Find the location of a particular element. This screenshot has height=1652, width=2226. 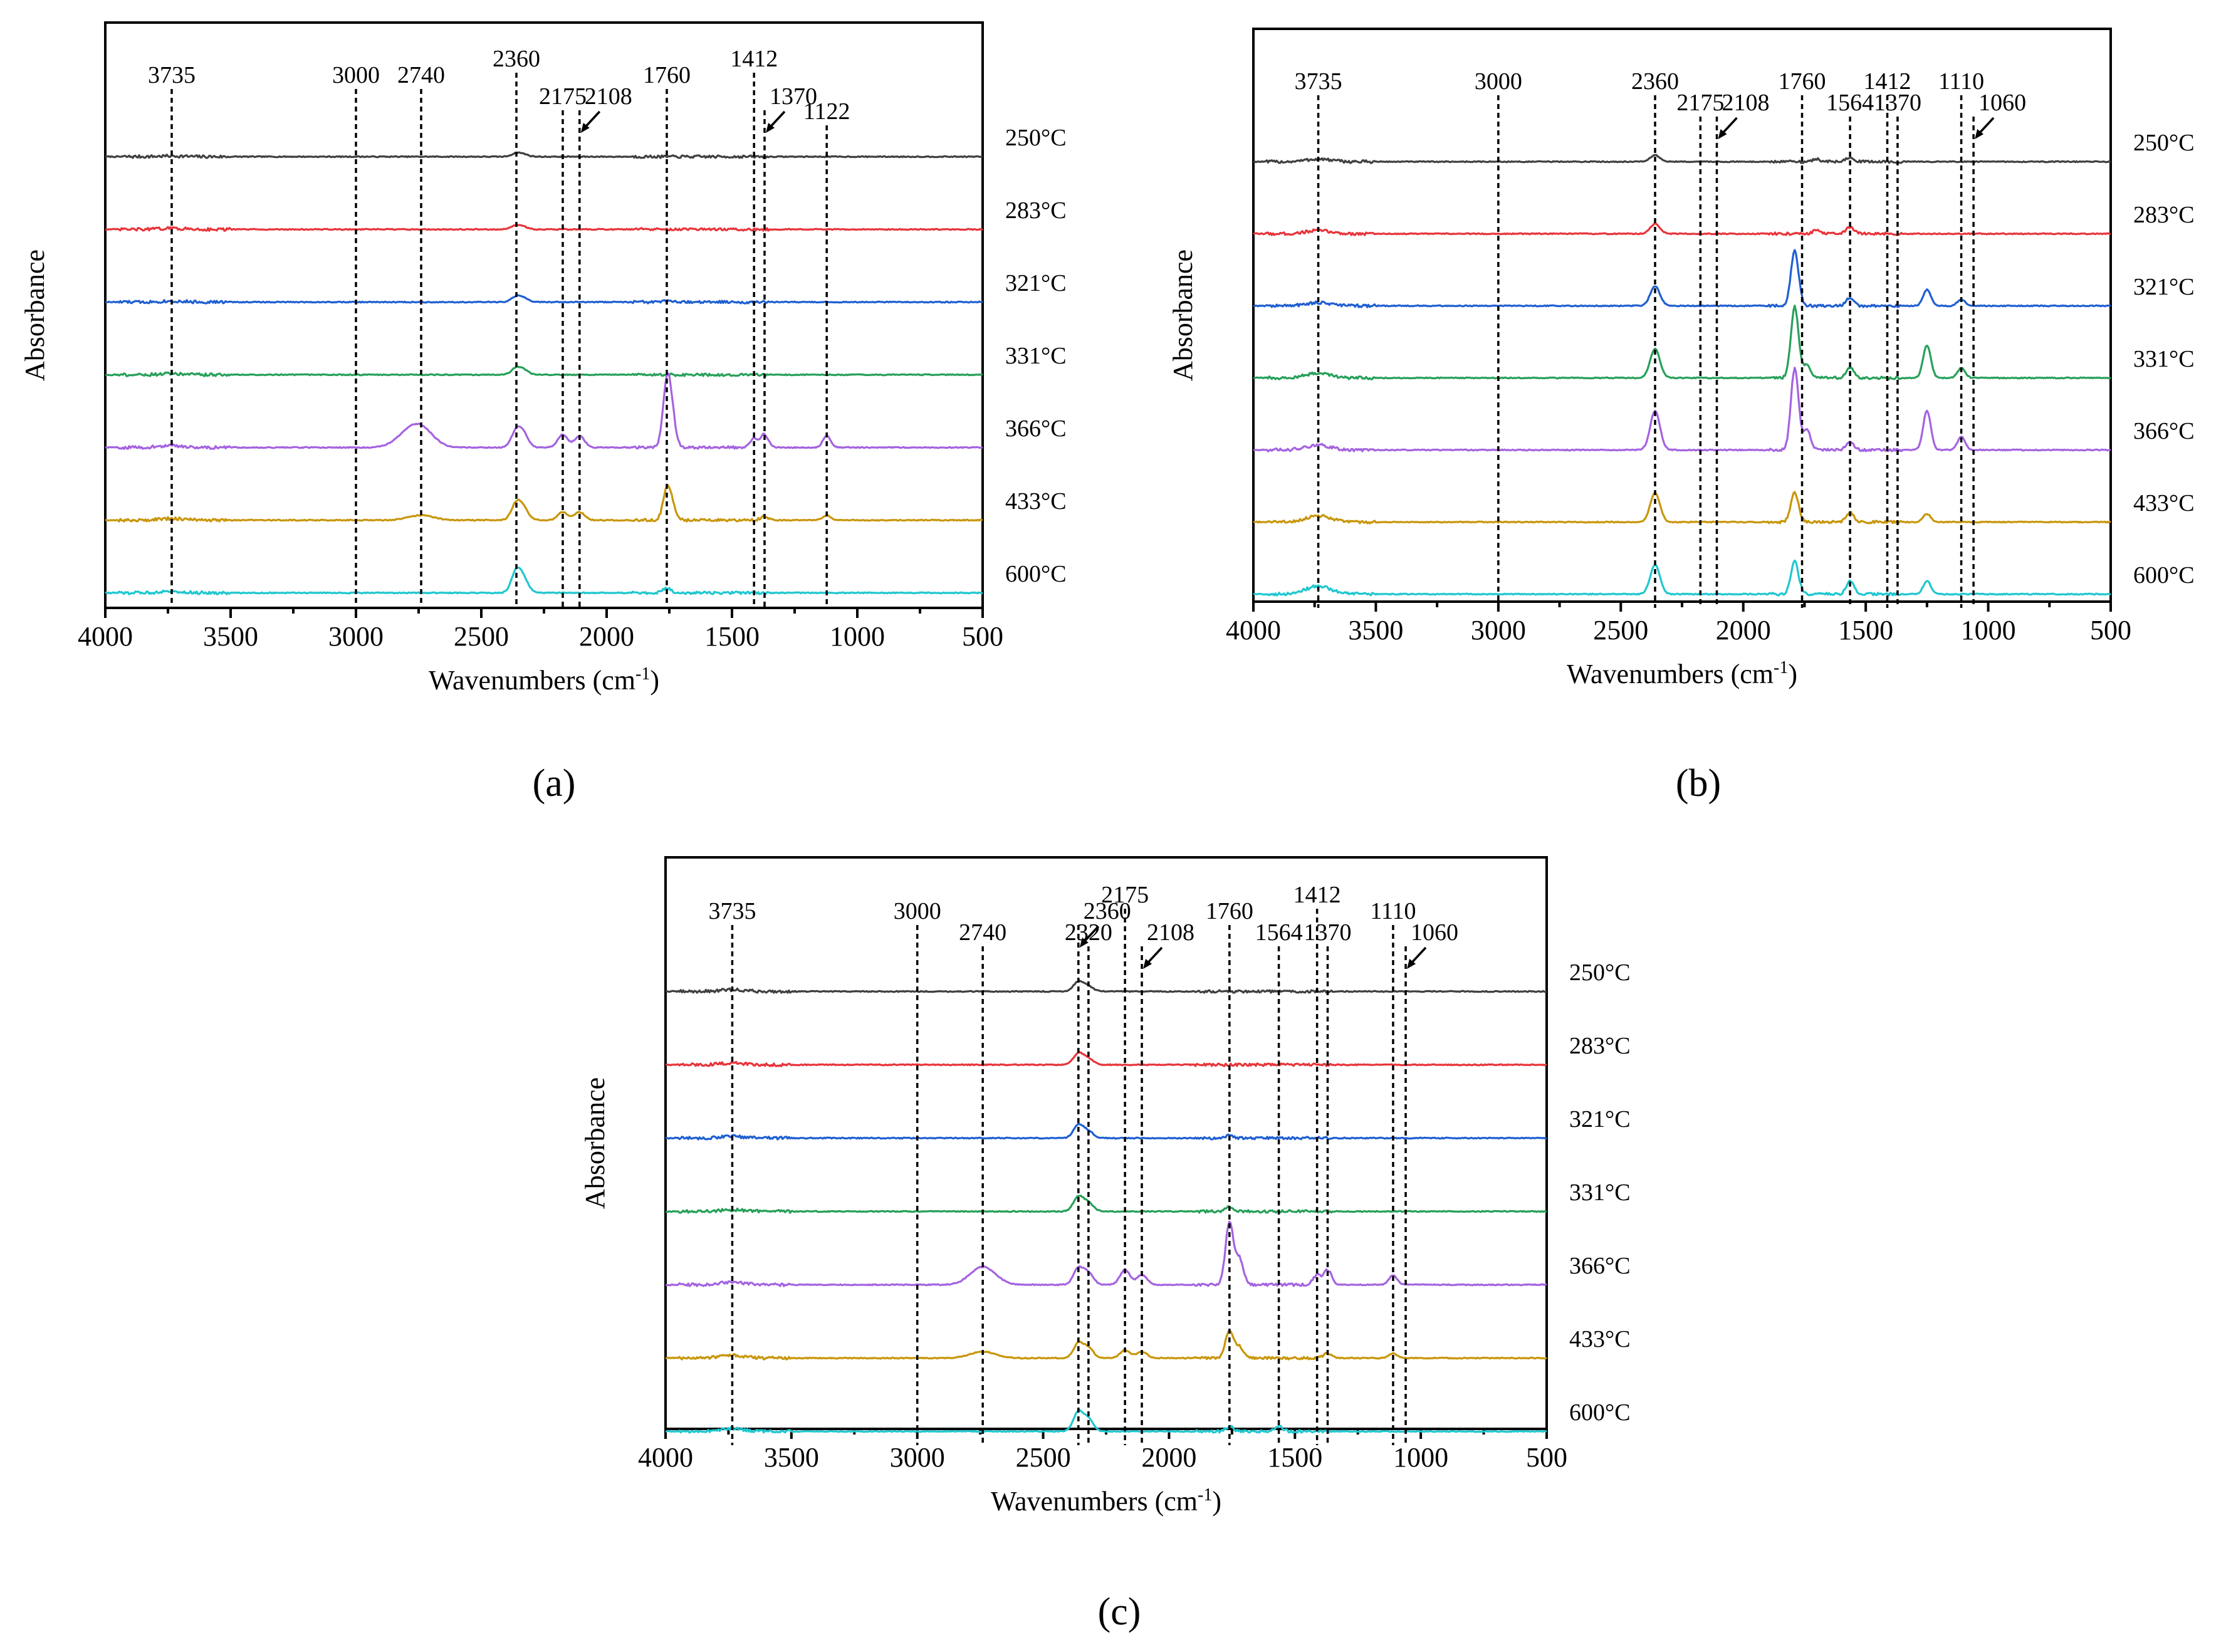

peak-label: 1760 is located at coordinates (667, 75).